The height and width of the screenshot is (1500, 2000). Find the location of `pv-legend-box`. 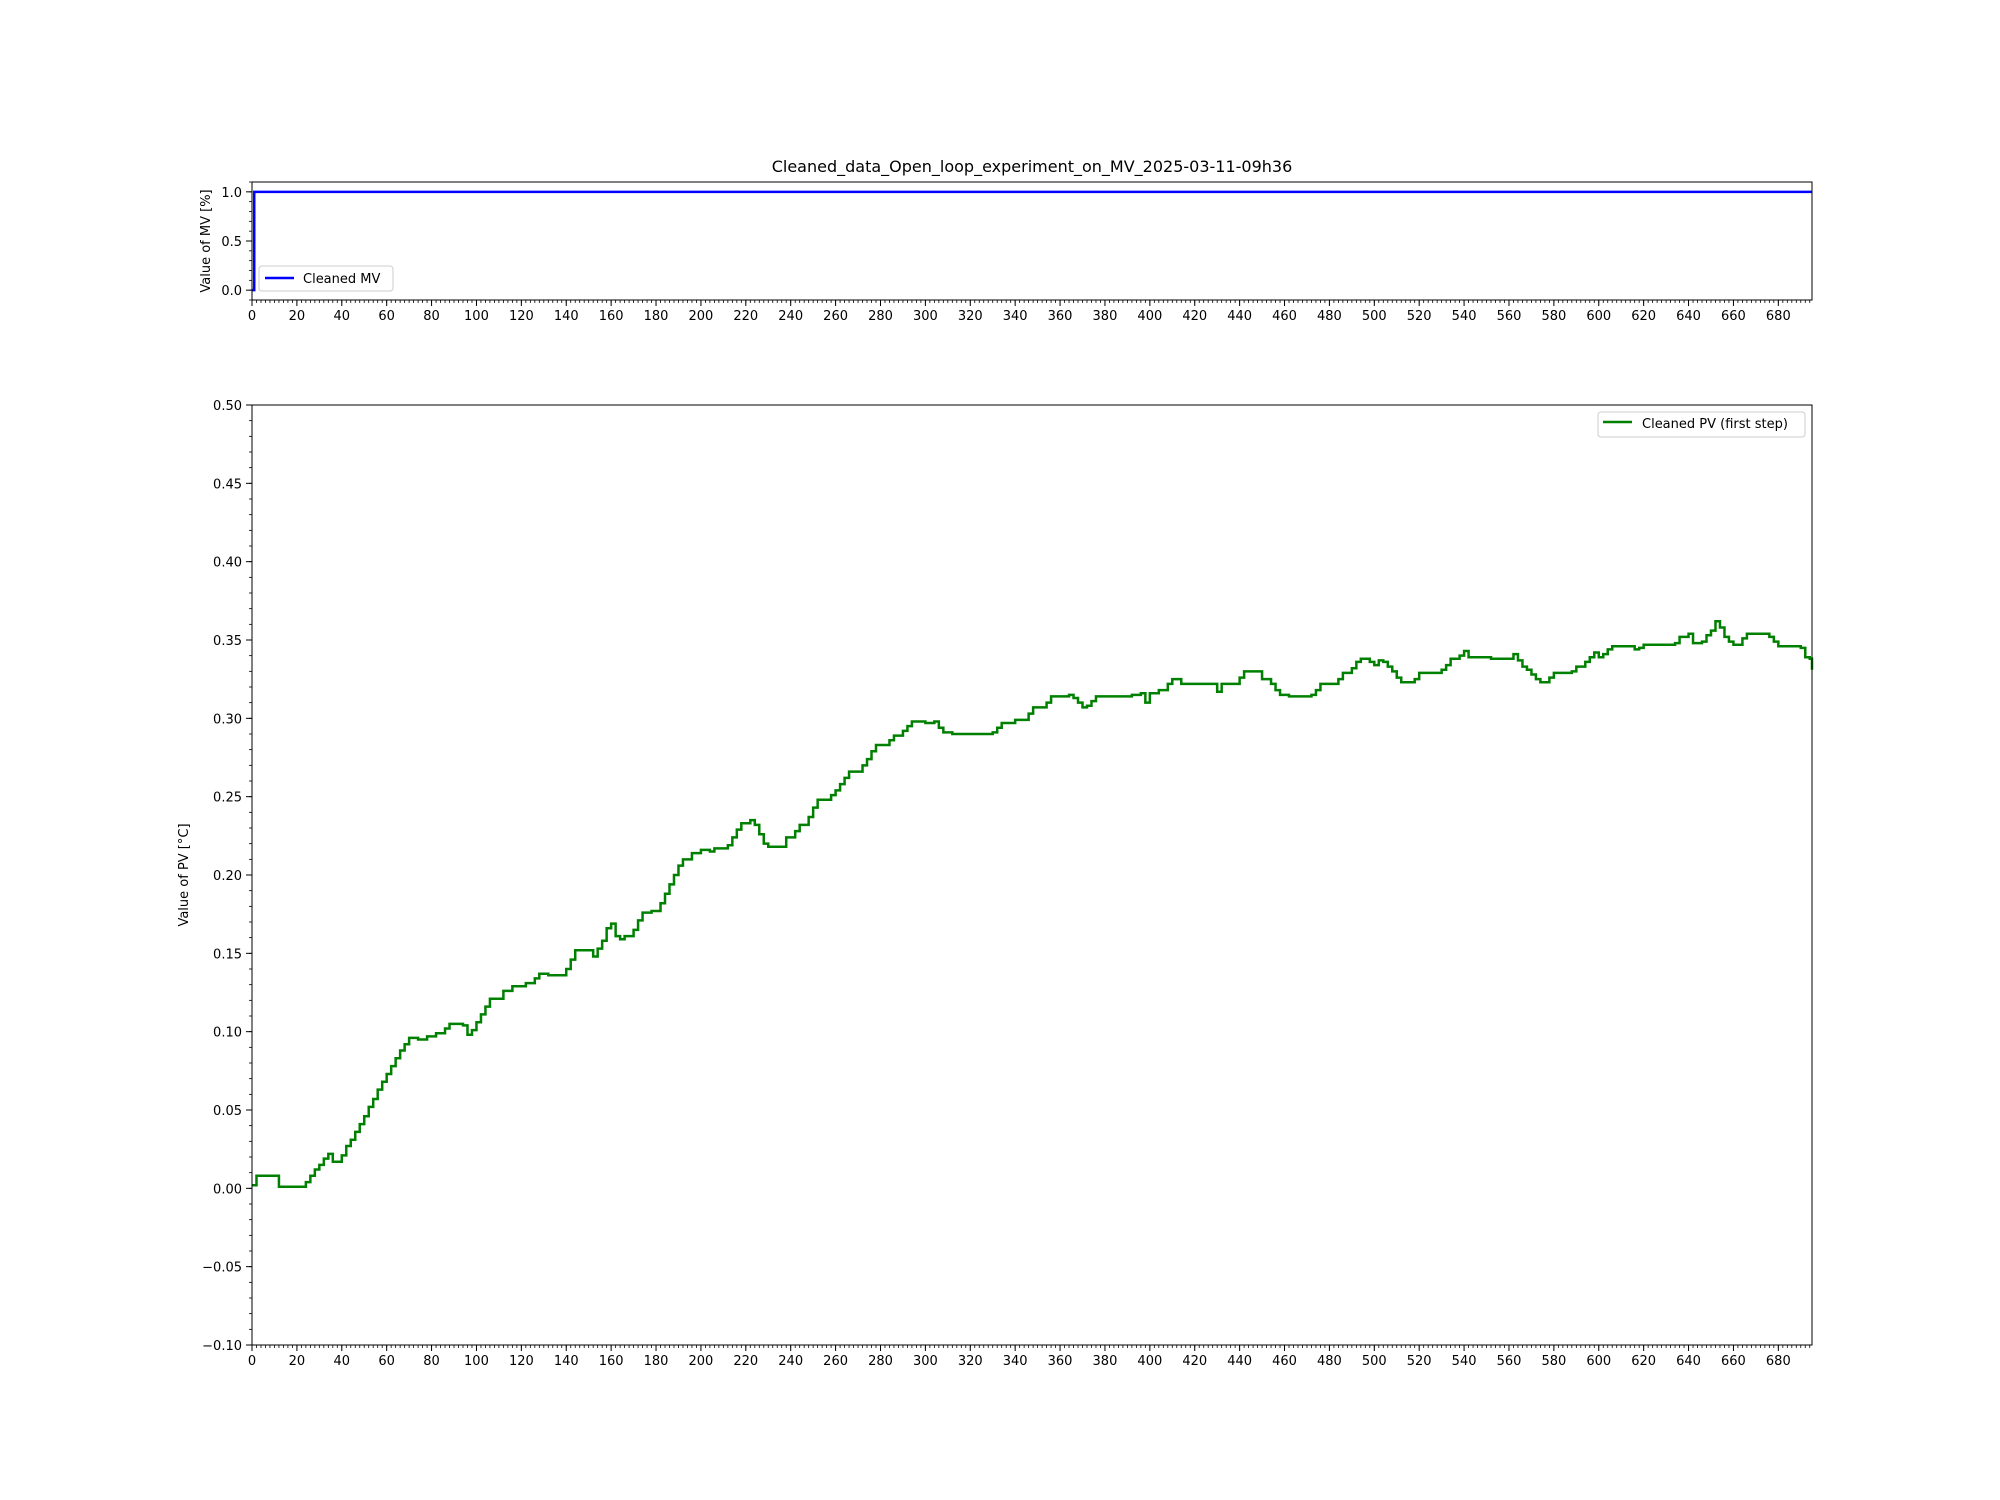

pv-legend-box is located at coordinates (1701, 424).